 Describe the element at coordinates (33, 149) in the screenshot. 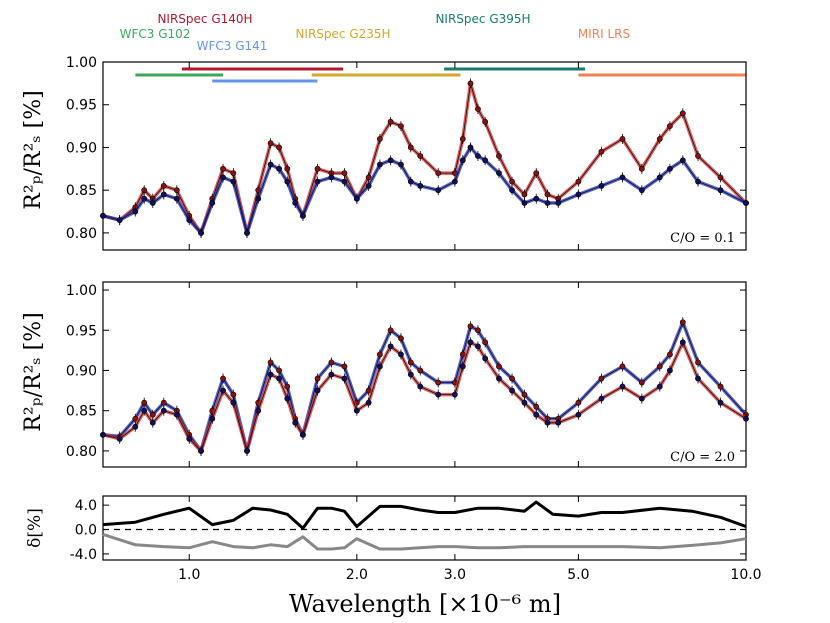

I see `y-axis-label-top: R²ₚ/R²ₛ [%]` at that location.